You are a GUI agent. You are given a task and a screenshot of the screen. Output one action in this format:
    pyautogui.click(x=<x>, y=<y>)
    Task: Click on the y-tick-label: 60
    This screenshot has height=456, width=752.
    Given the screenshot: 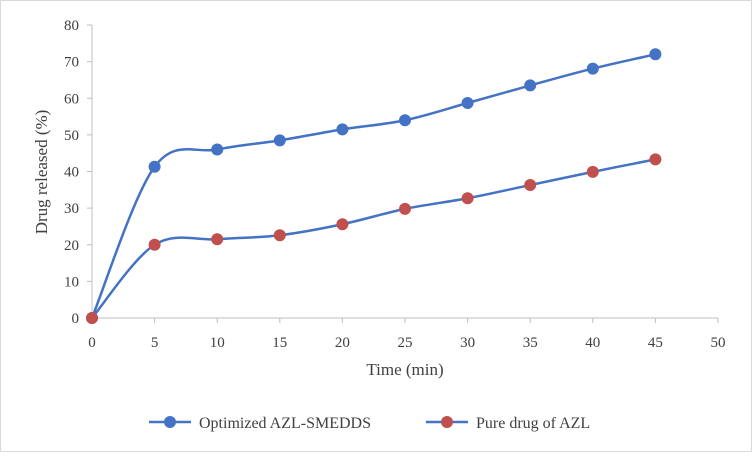 What is the action you would take?
    pyautogui.click(x=71, y=99)
    